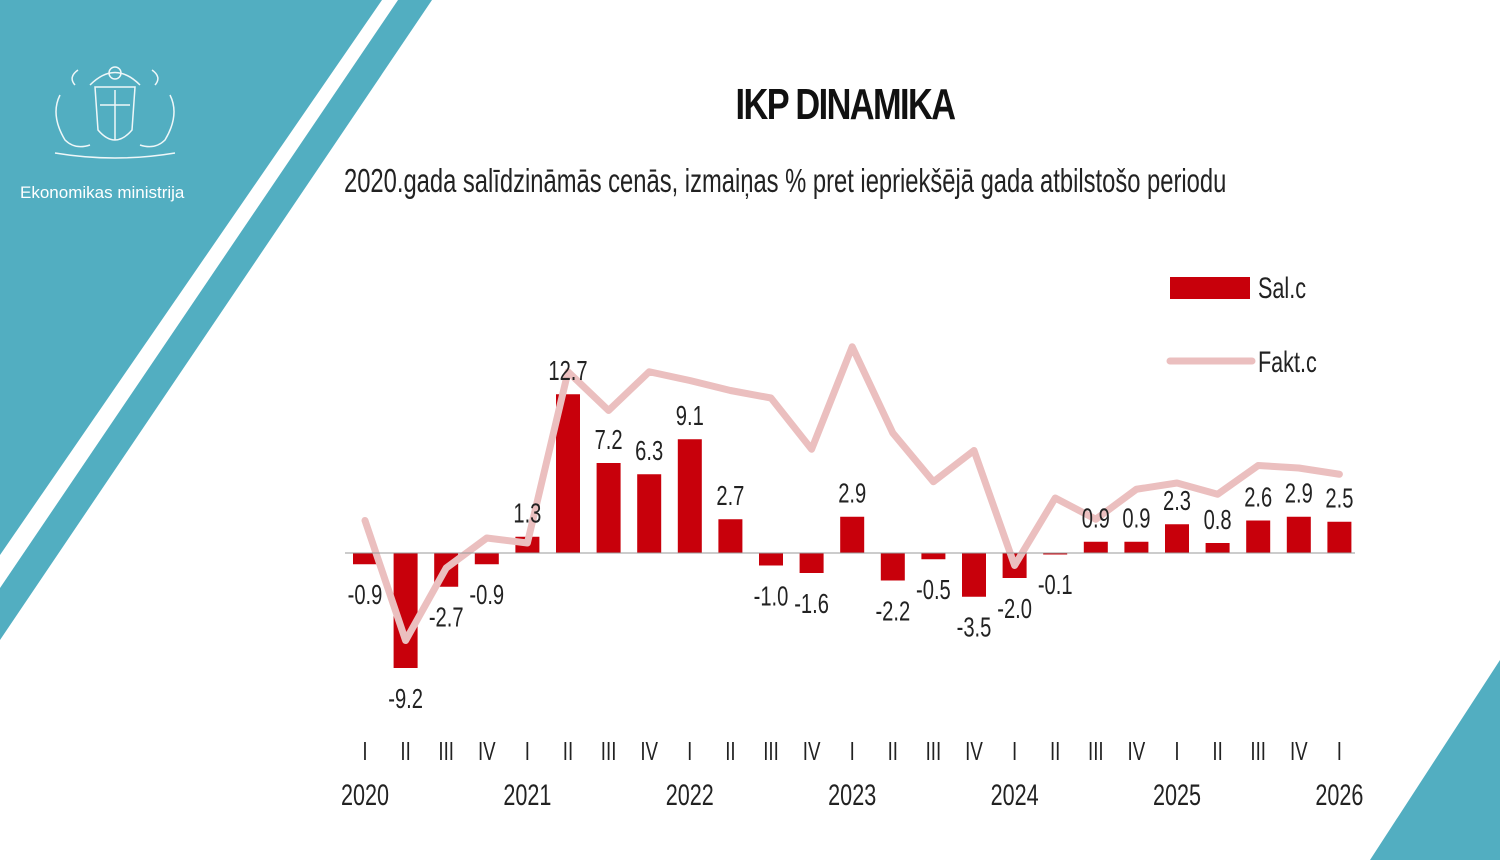 The width and height of the screenshot is (1500, 860). What do you see at coordinates (1177, 501) in the screenshot?
I see `value-label-20: 2.3` at bounding box center [1177, 501].